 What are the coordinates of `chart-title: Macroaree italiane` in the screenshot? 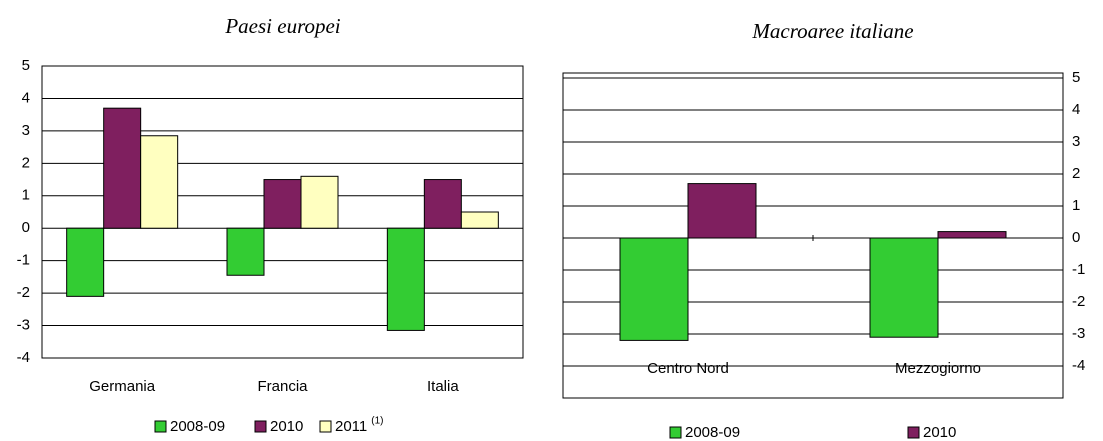 It's located at (832, 31).